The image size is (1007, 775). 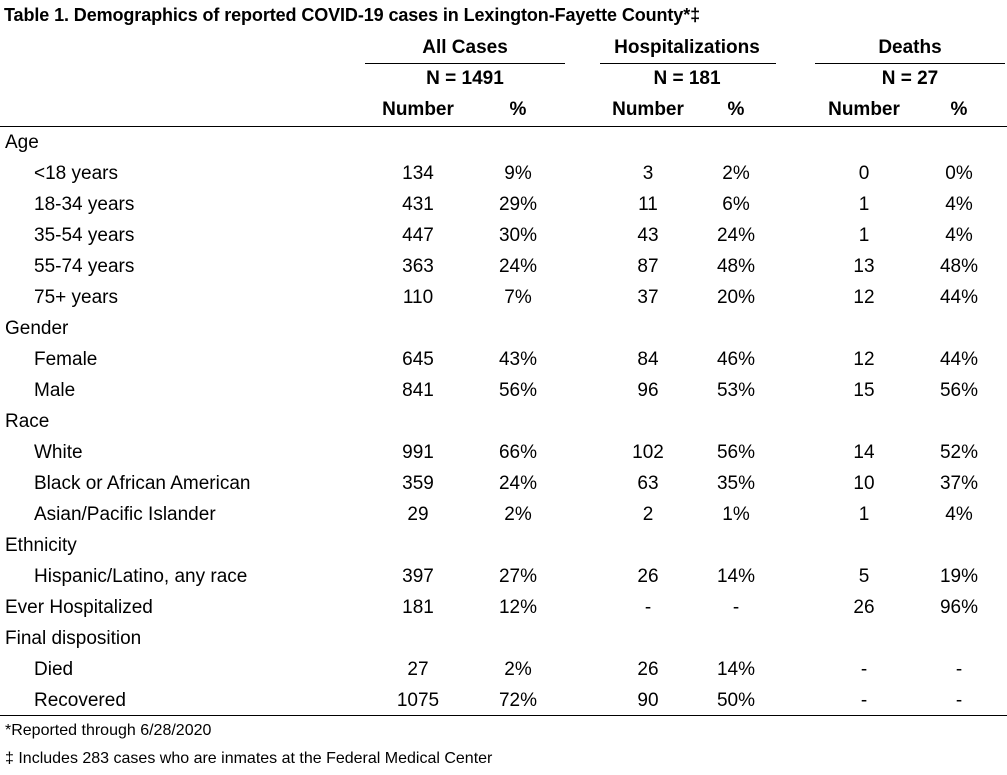 I want to click on cell-deaths-percent: 52%, so click(x=959, y=452).